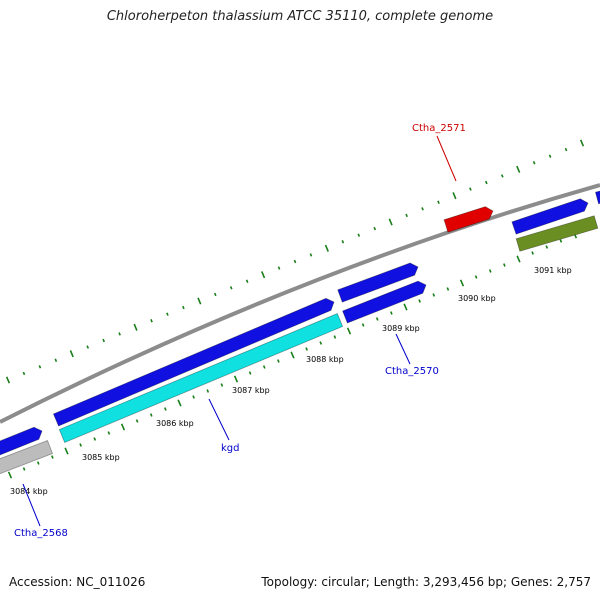 This screenshot has height=600, width=600. I want to click on gene-label: kgd, so click(230, 448).